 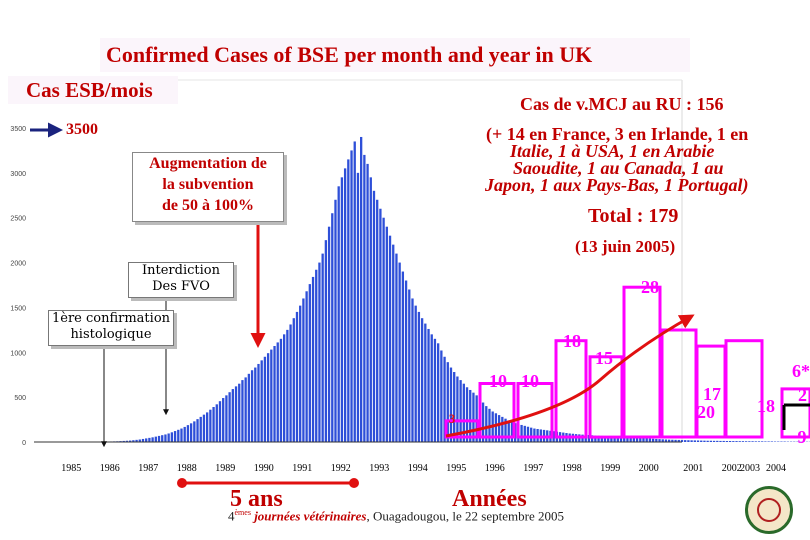 I want to click on x-tick-label: 1989, so click(x=225, y=468).